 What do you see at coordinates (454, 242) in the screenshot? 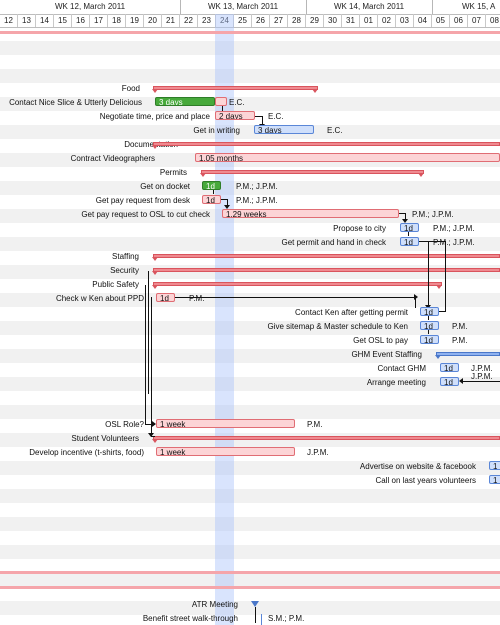
I see `task-resource: P.M.; J.P.M.` at bounding box center [454, 242].